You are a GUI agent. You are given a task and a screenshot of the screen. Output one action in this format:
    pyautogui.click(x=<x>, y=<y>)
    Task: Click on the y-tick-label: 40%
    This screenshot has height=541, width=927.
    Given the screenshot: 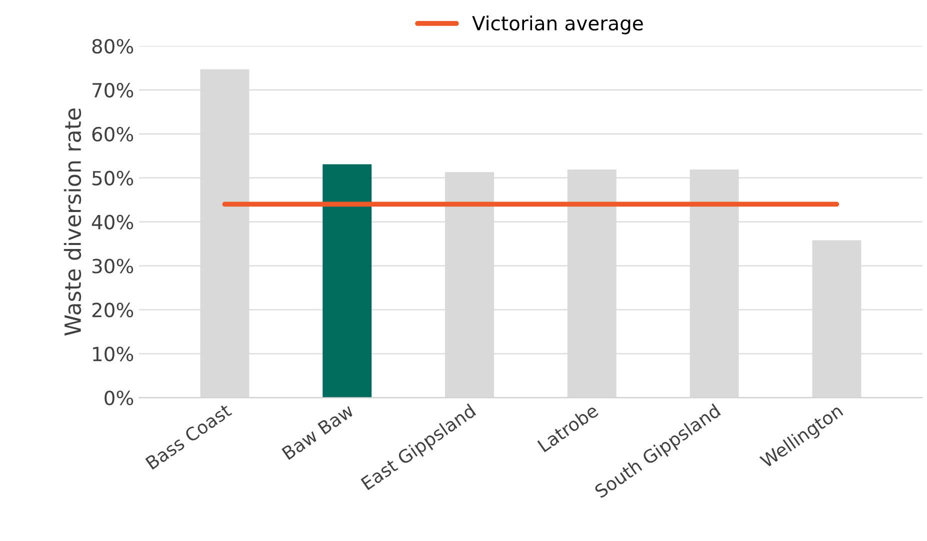 What is the action you would take?
    pyautogui.click(x=113, y=222)
    